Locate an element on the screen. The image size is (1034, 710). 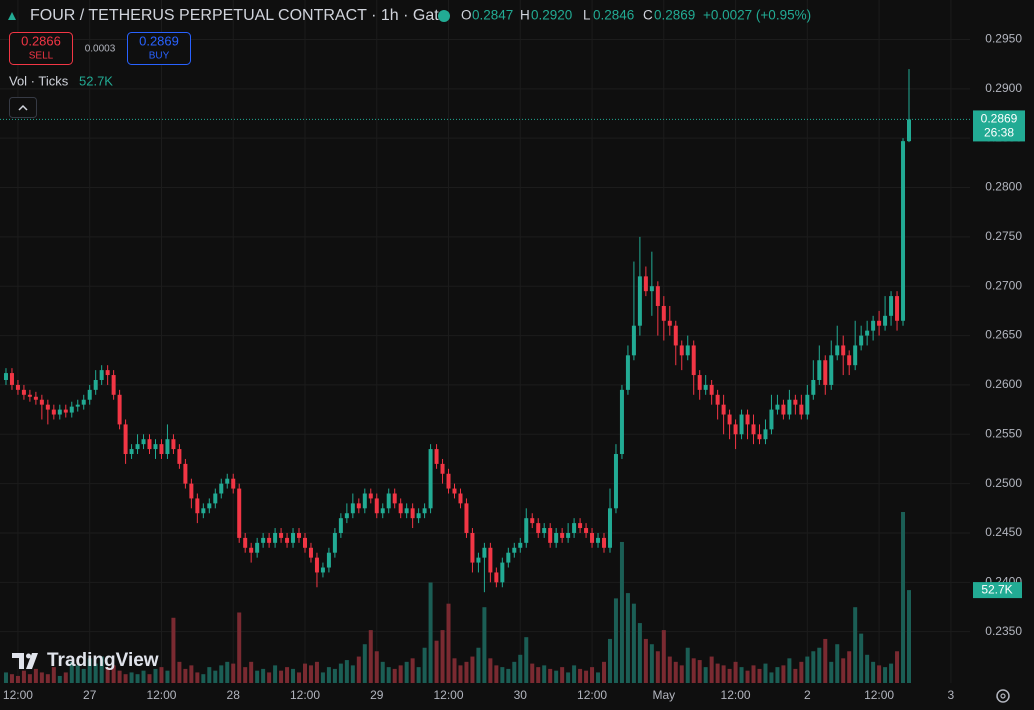
buy-price: 0.2869 is located at coordinates (159, 40).